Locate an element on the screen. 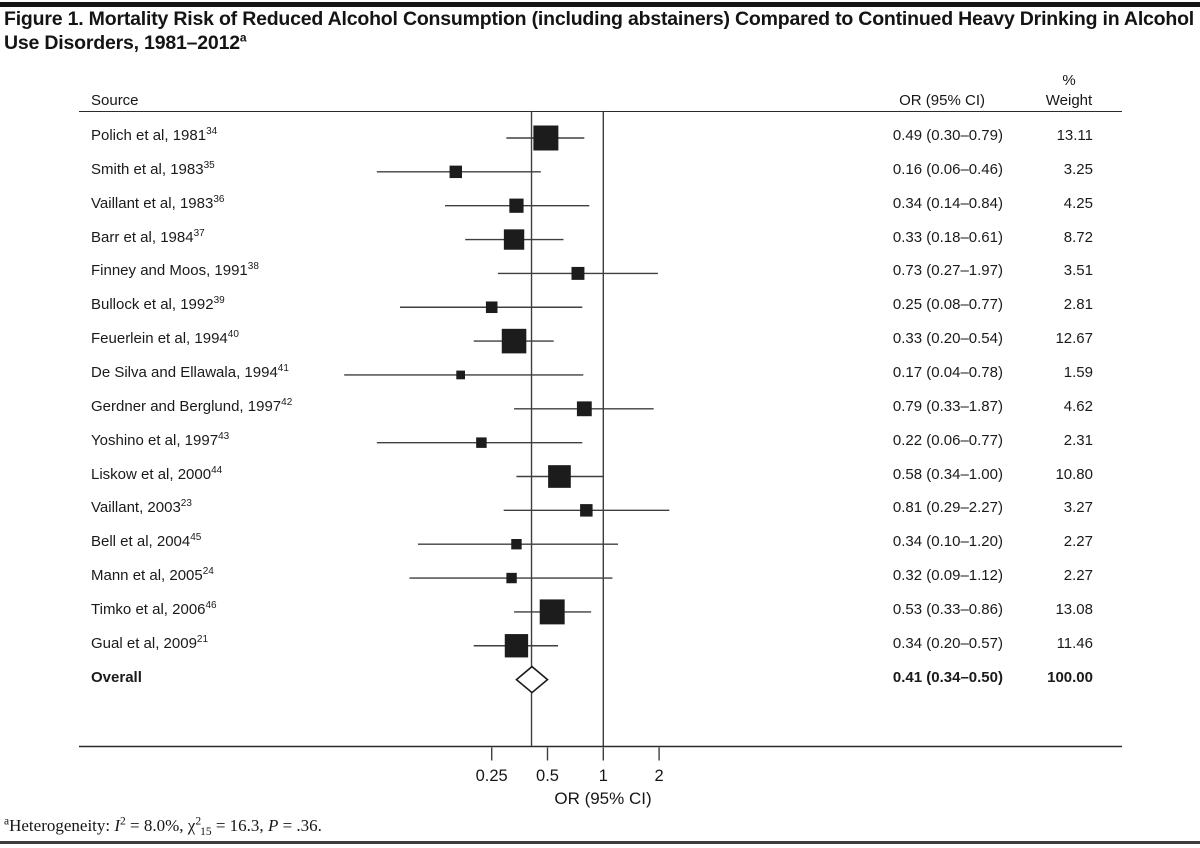 This screenshot has height=848, width=1200. study-label: Bell et al, 200445 is located at coordinates (146, 541).